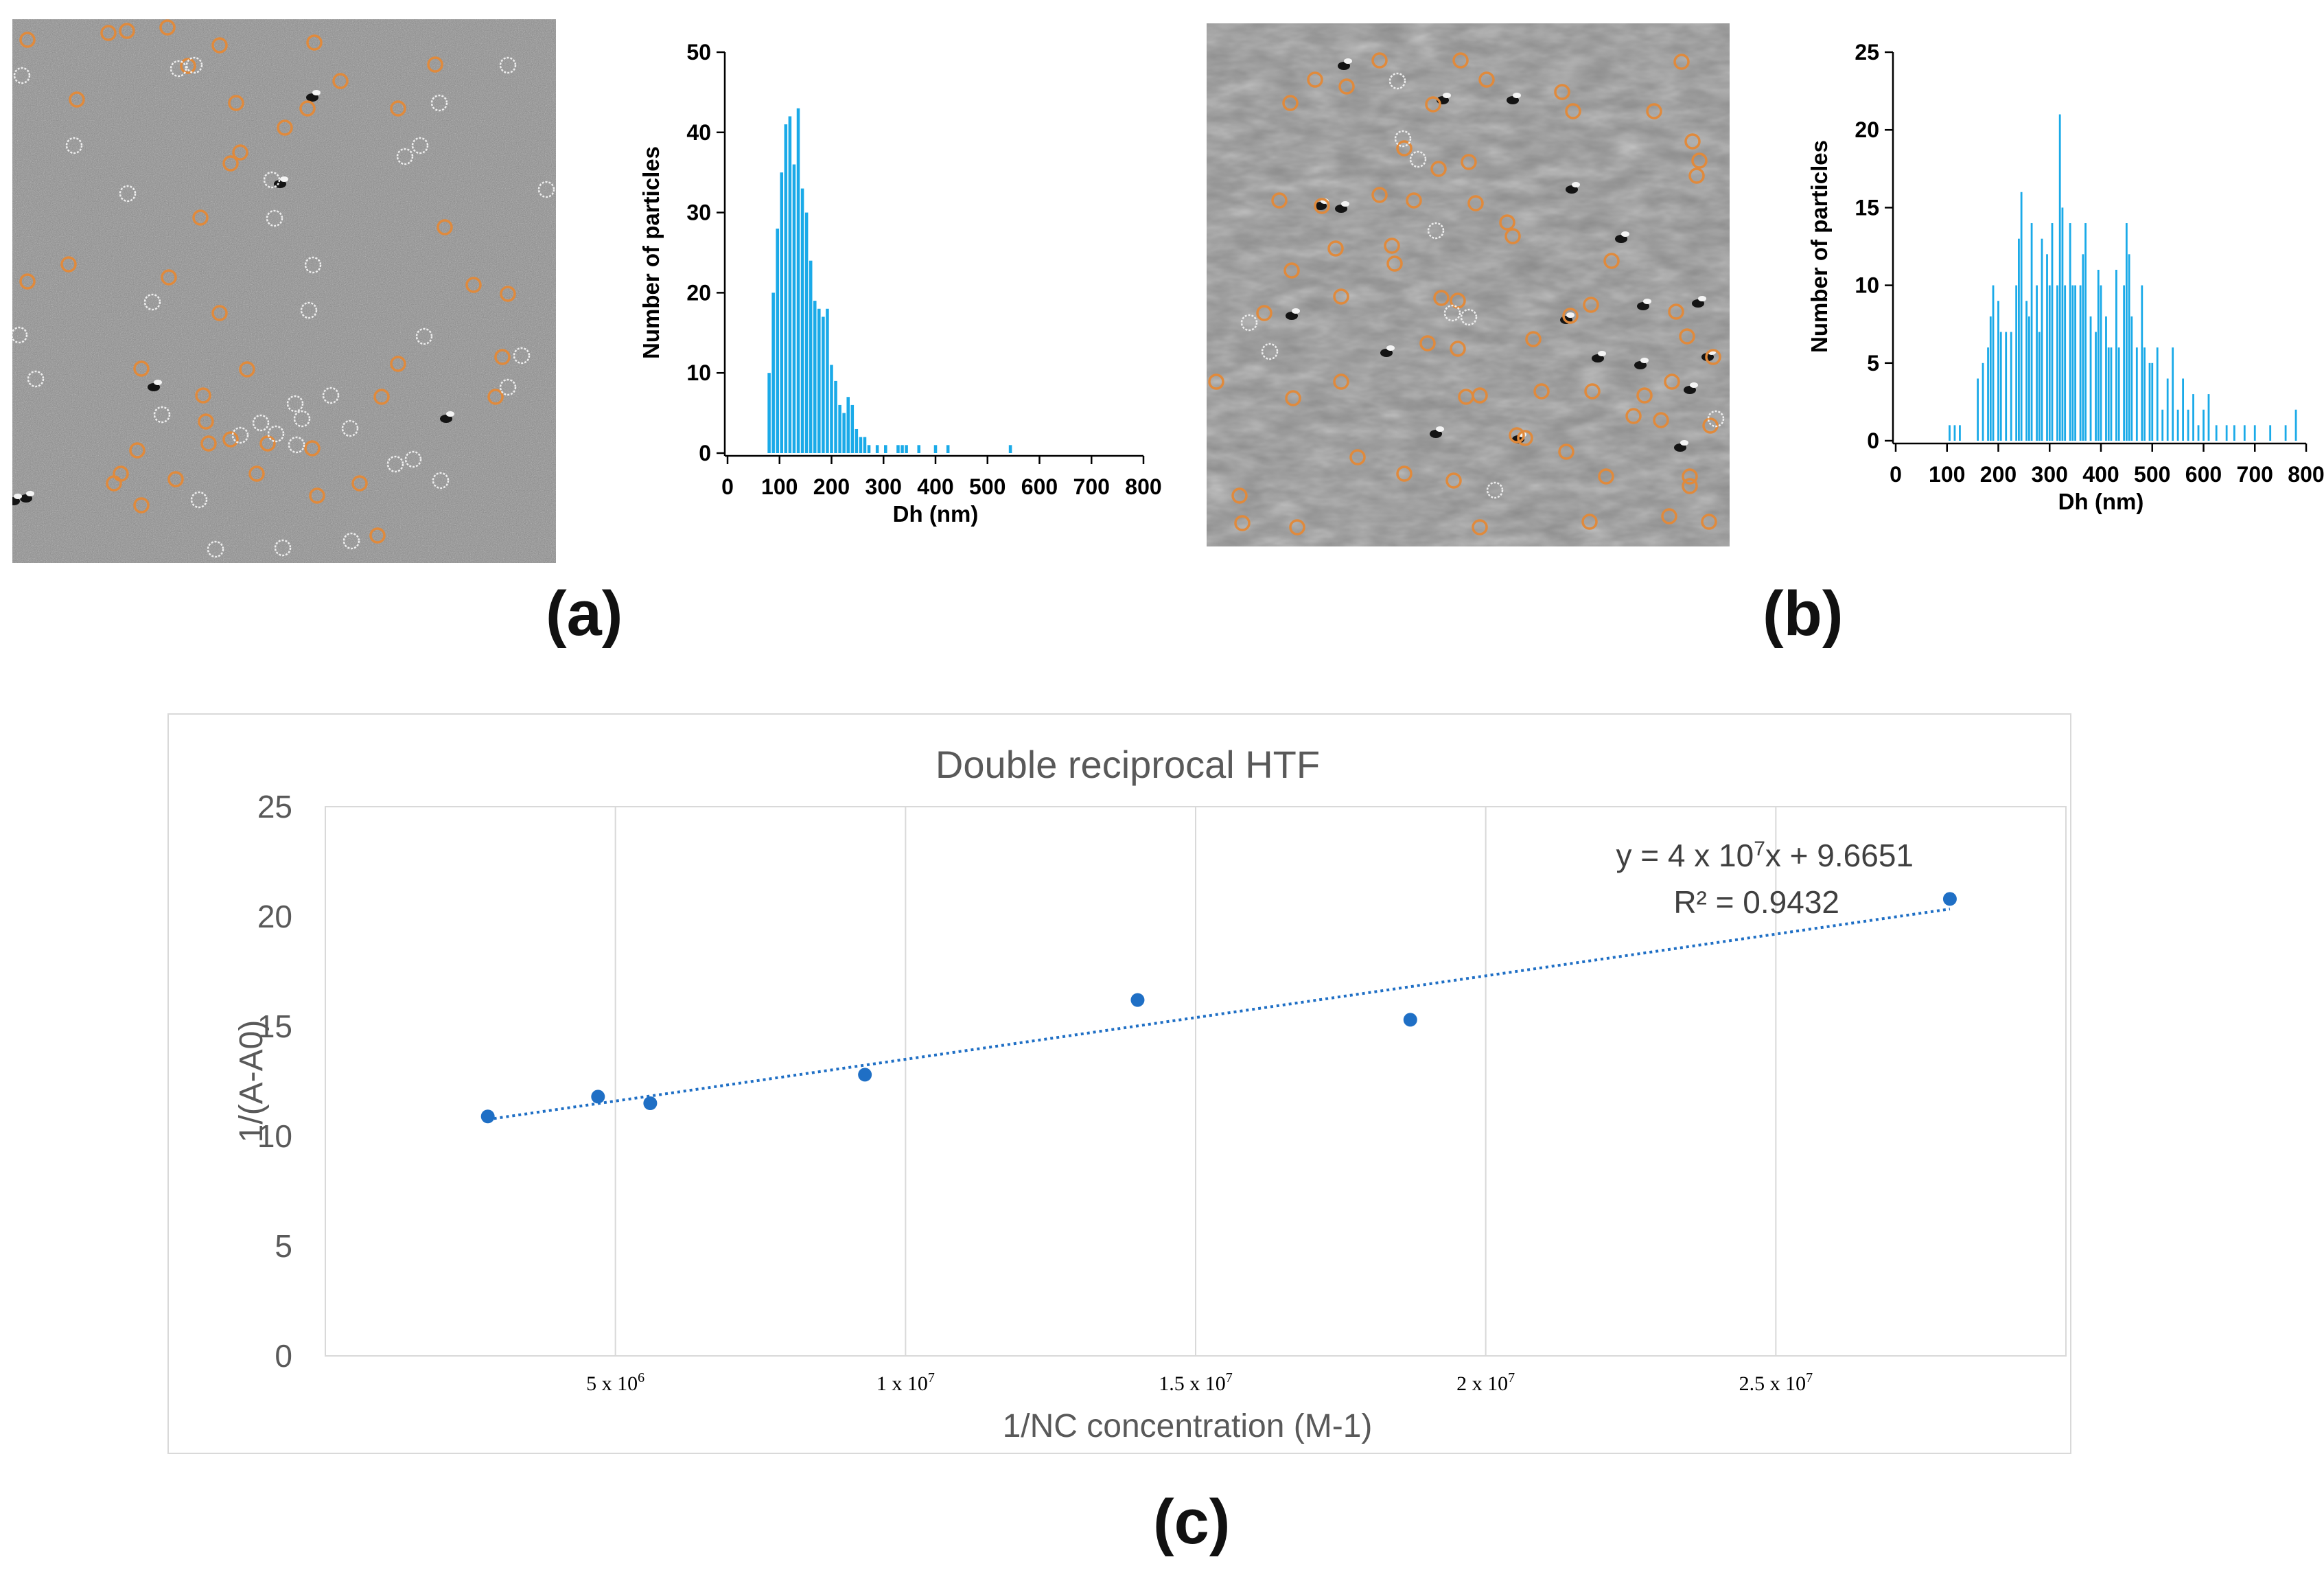 This screenshot has height=1579, width=2324. I want to click on x-tick-label: 100, so click(780, 486).